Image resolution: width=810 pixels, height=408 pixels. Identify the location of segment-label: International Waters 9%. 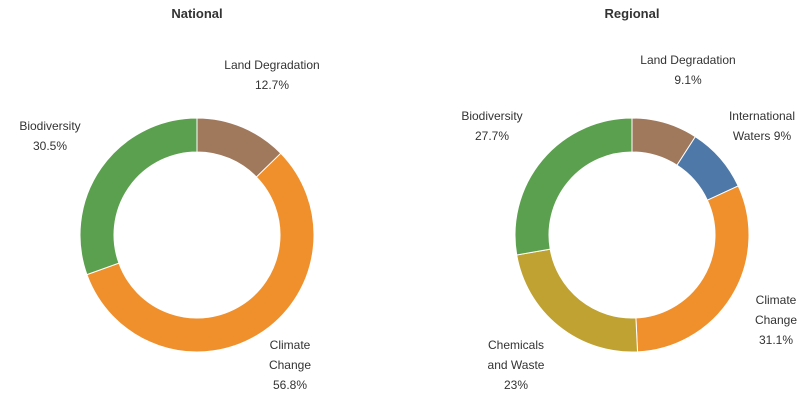
(762, 126).